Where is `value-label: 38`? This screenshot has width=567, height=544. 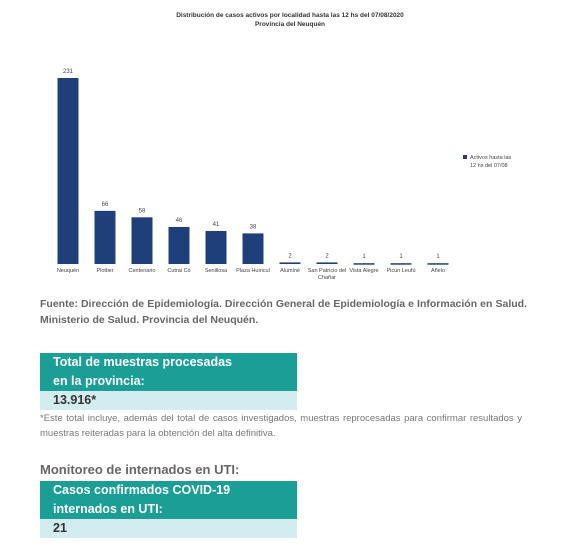 value-label: 38 is located at coordinates (253, 227).